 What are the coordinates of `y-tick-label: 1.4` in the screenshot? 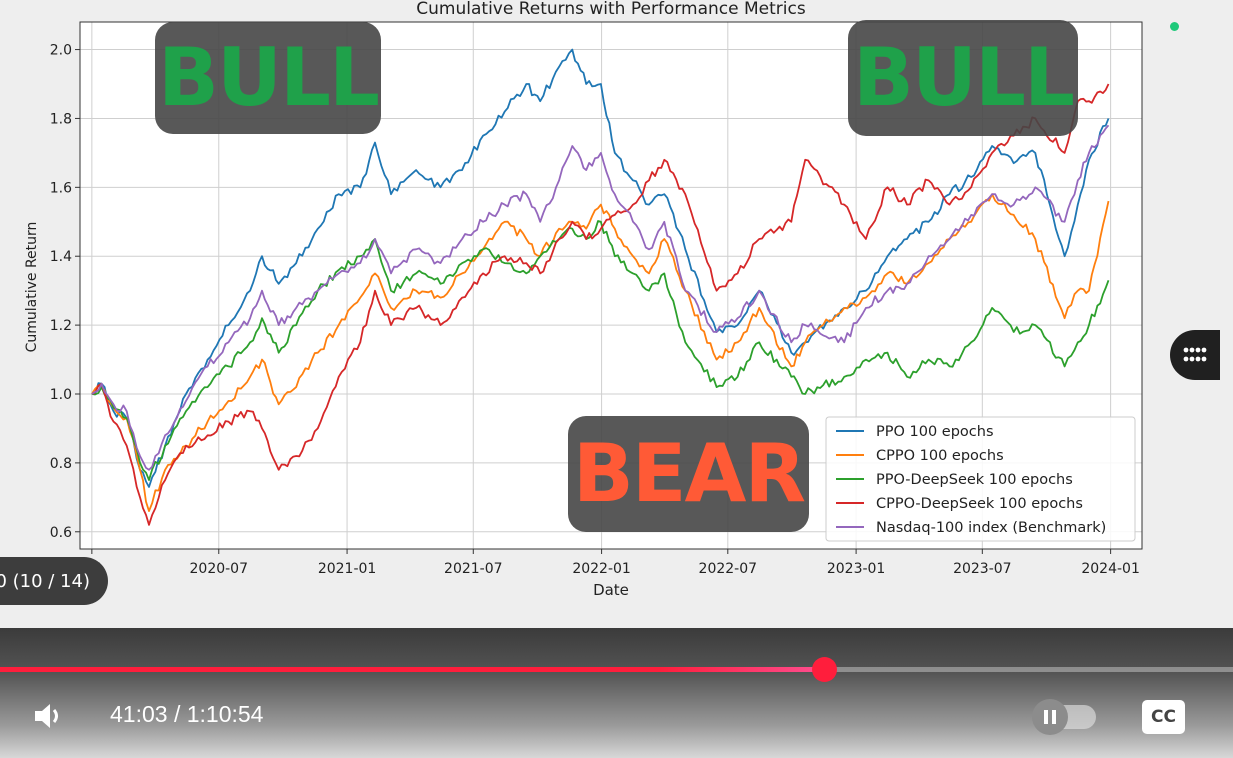 It's located at (61, 257).